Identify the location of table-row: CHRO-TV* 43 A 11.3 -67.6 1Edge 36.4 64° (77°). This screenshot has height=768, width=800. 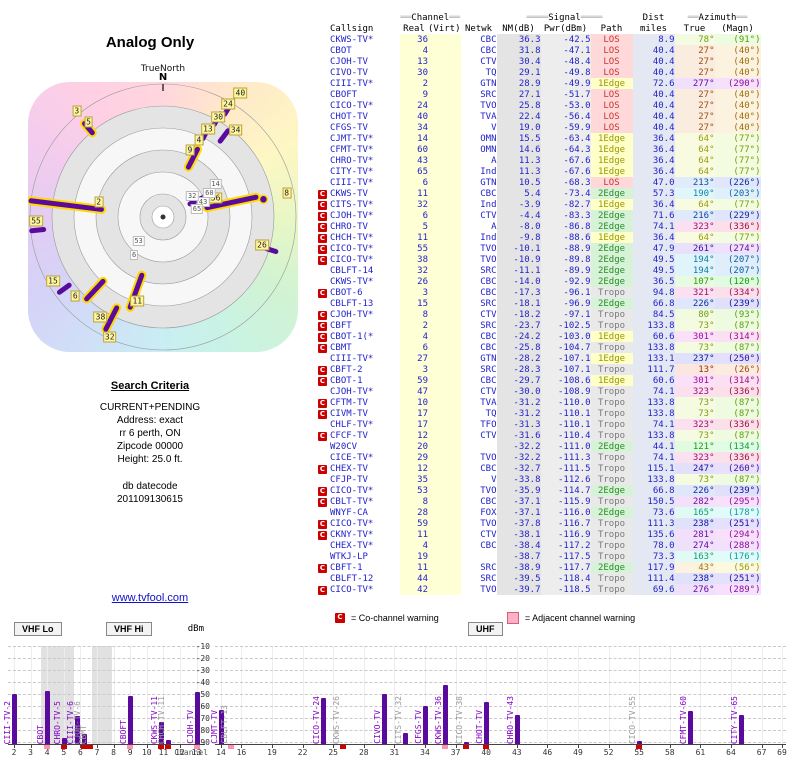
(539, 160).